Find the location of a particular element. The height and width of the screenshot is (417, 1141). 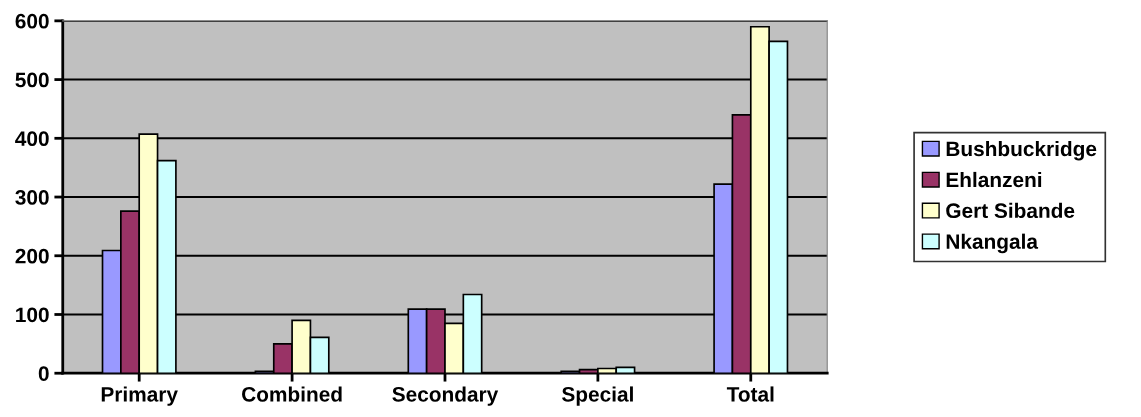

x-tick-label: Secondary is located at coordinates (445, 396).